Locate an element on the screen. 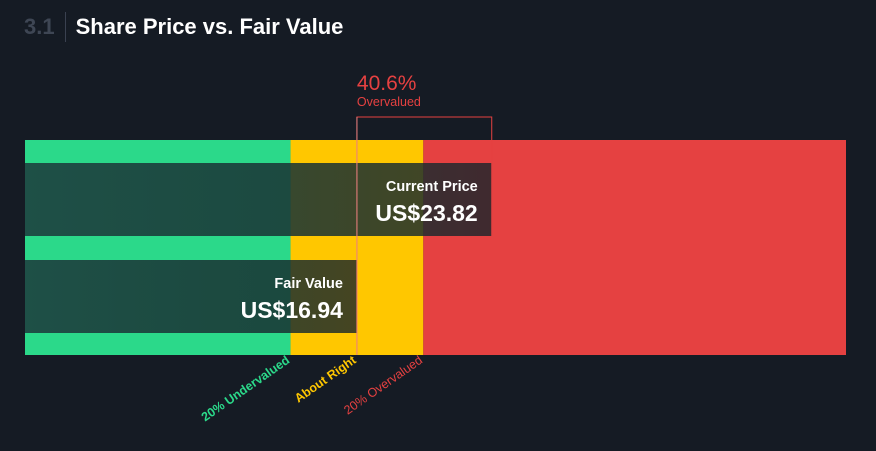  section-header: 3.1 Share Price vs. Fair Value is located at coordinates (183, 27).